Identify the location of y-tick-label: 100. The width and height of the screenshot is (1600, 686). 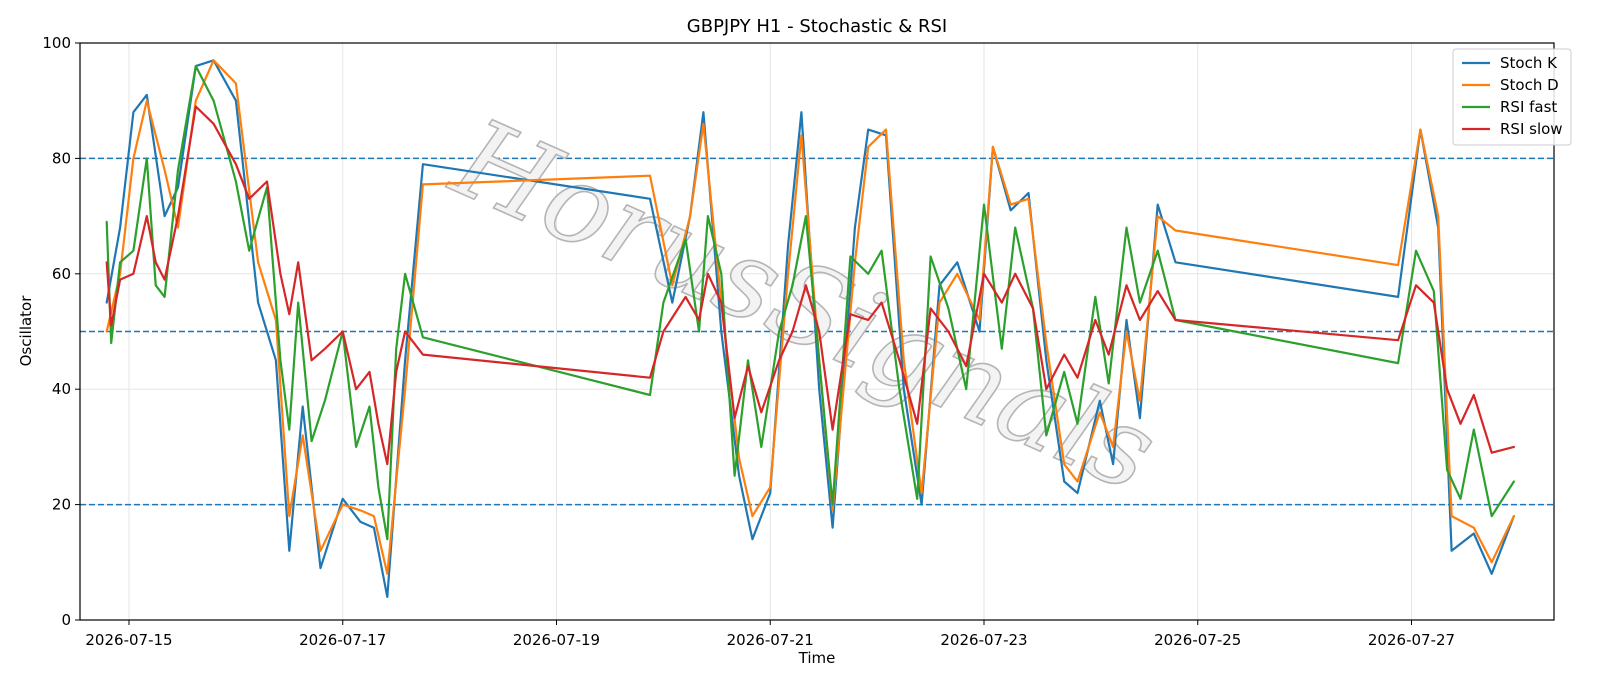
(56, 43).